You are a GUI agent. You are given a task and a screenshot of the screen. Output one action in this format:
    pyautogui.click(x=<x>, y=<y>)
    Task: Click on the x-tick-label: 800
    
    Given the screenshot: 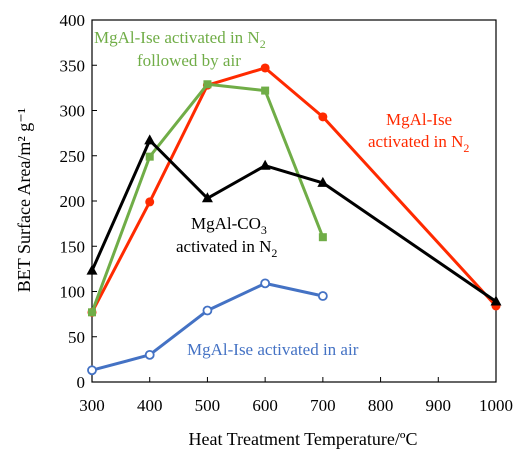 What is the action you would take?
    pyautogui.click(x=381, y=405)
    